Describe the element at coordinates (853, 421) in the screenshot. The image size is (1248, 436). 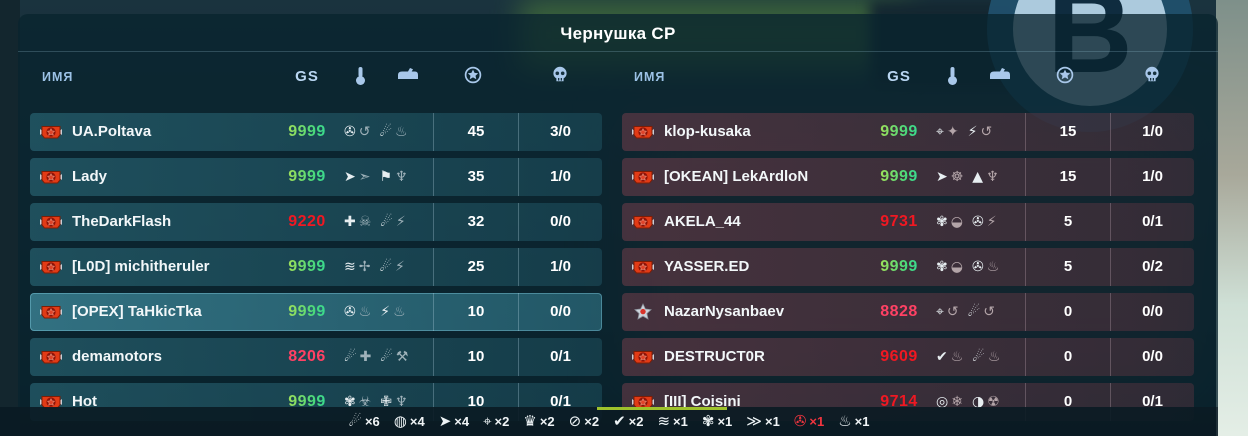
I see `supply-legend-item: ♨ ×1` at that location.